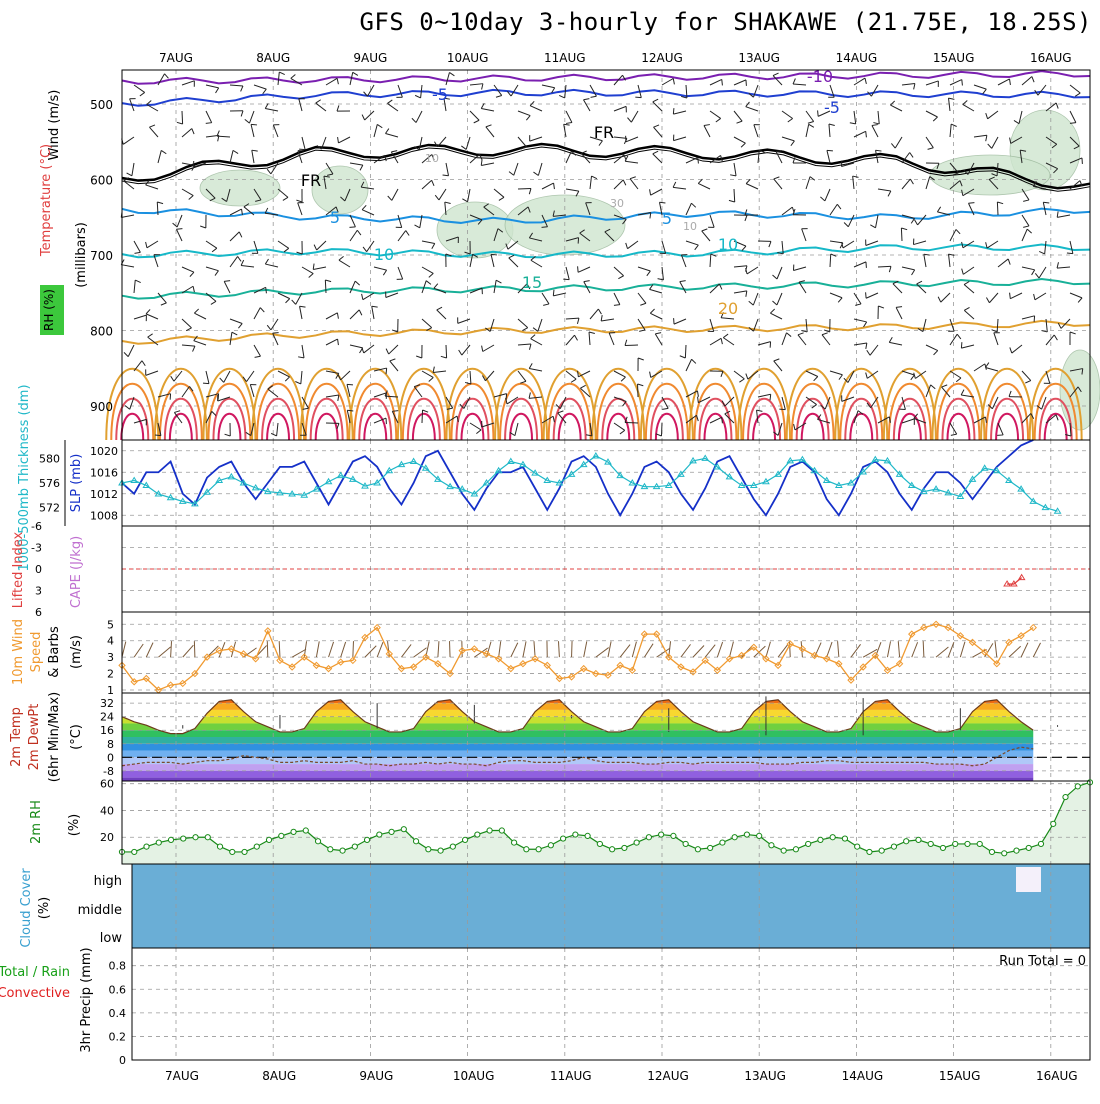 The image size is (1100, 1104). I want to click on x-tick-label: 8AUG, so click(279, 1076).